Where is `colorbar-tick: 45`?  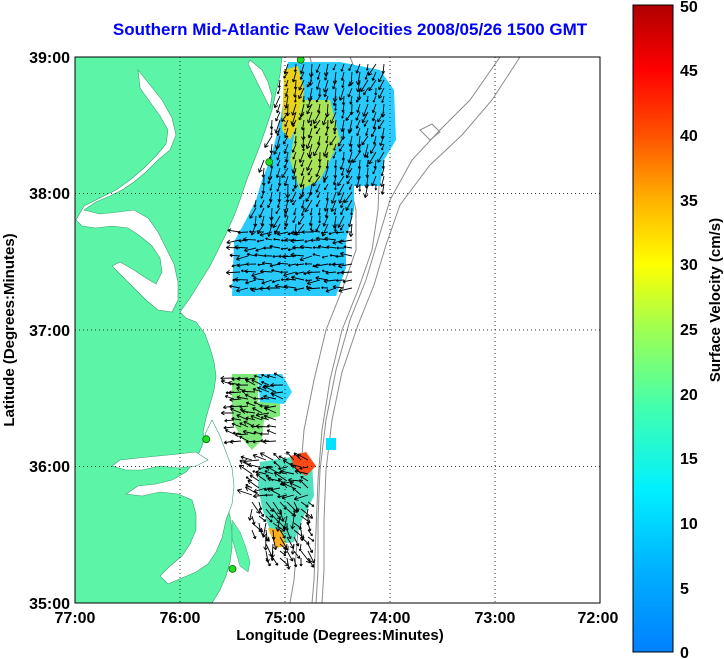
colorbar-tick: 45 is located at coordinates (689, 71).